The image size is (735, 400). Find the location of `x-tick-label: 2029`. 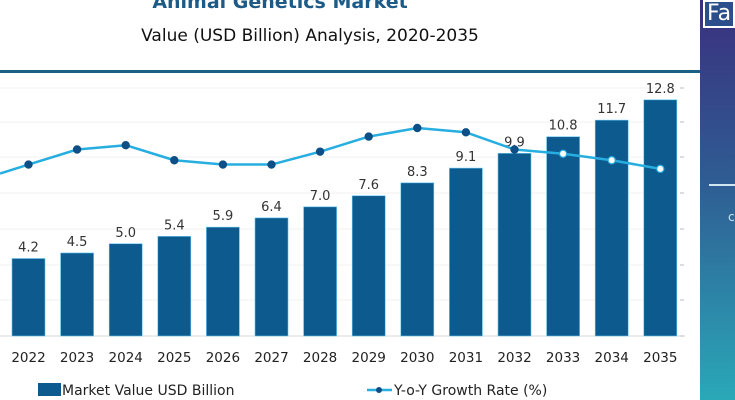

x-tick-label: 2029 is located at coordinates (369, 358).